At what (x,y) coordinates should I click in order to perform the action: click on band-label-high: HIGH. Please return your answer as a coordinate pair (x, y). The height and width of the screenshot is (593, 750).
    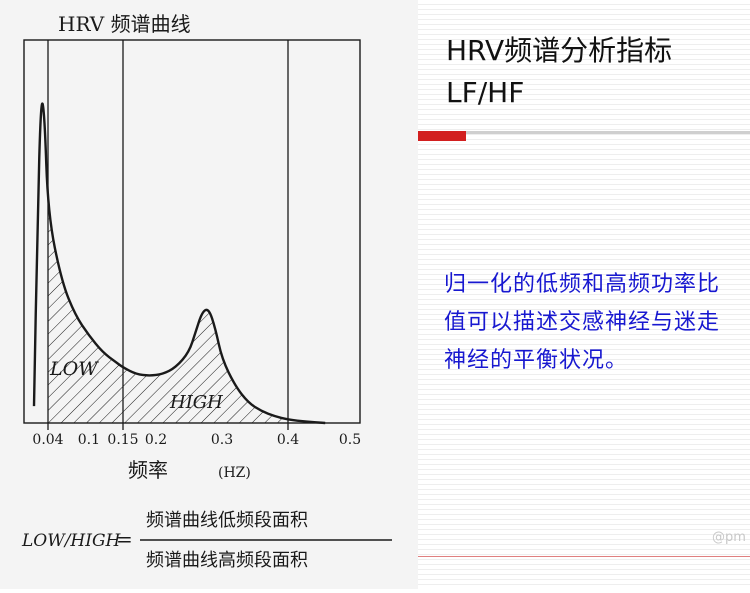
    Looking at the image, I should click on (196, 402).